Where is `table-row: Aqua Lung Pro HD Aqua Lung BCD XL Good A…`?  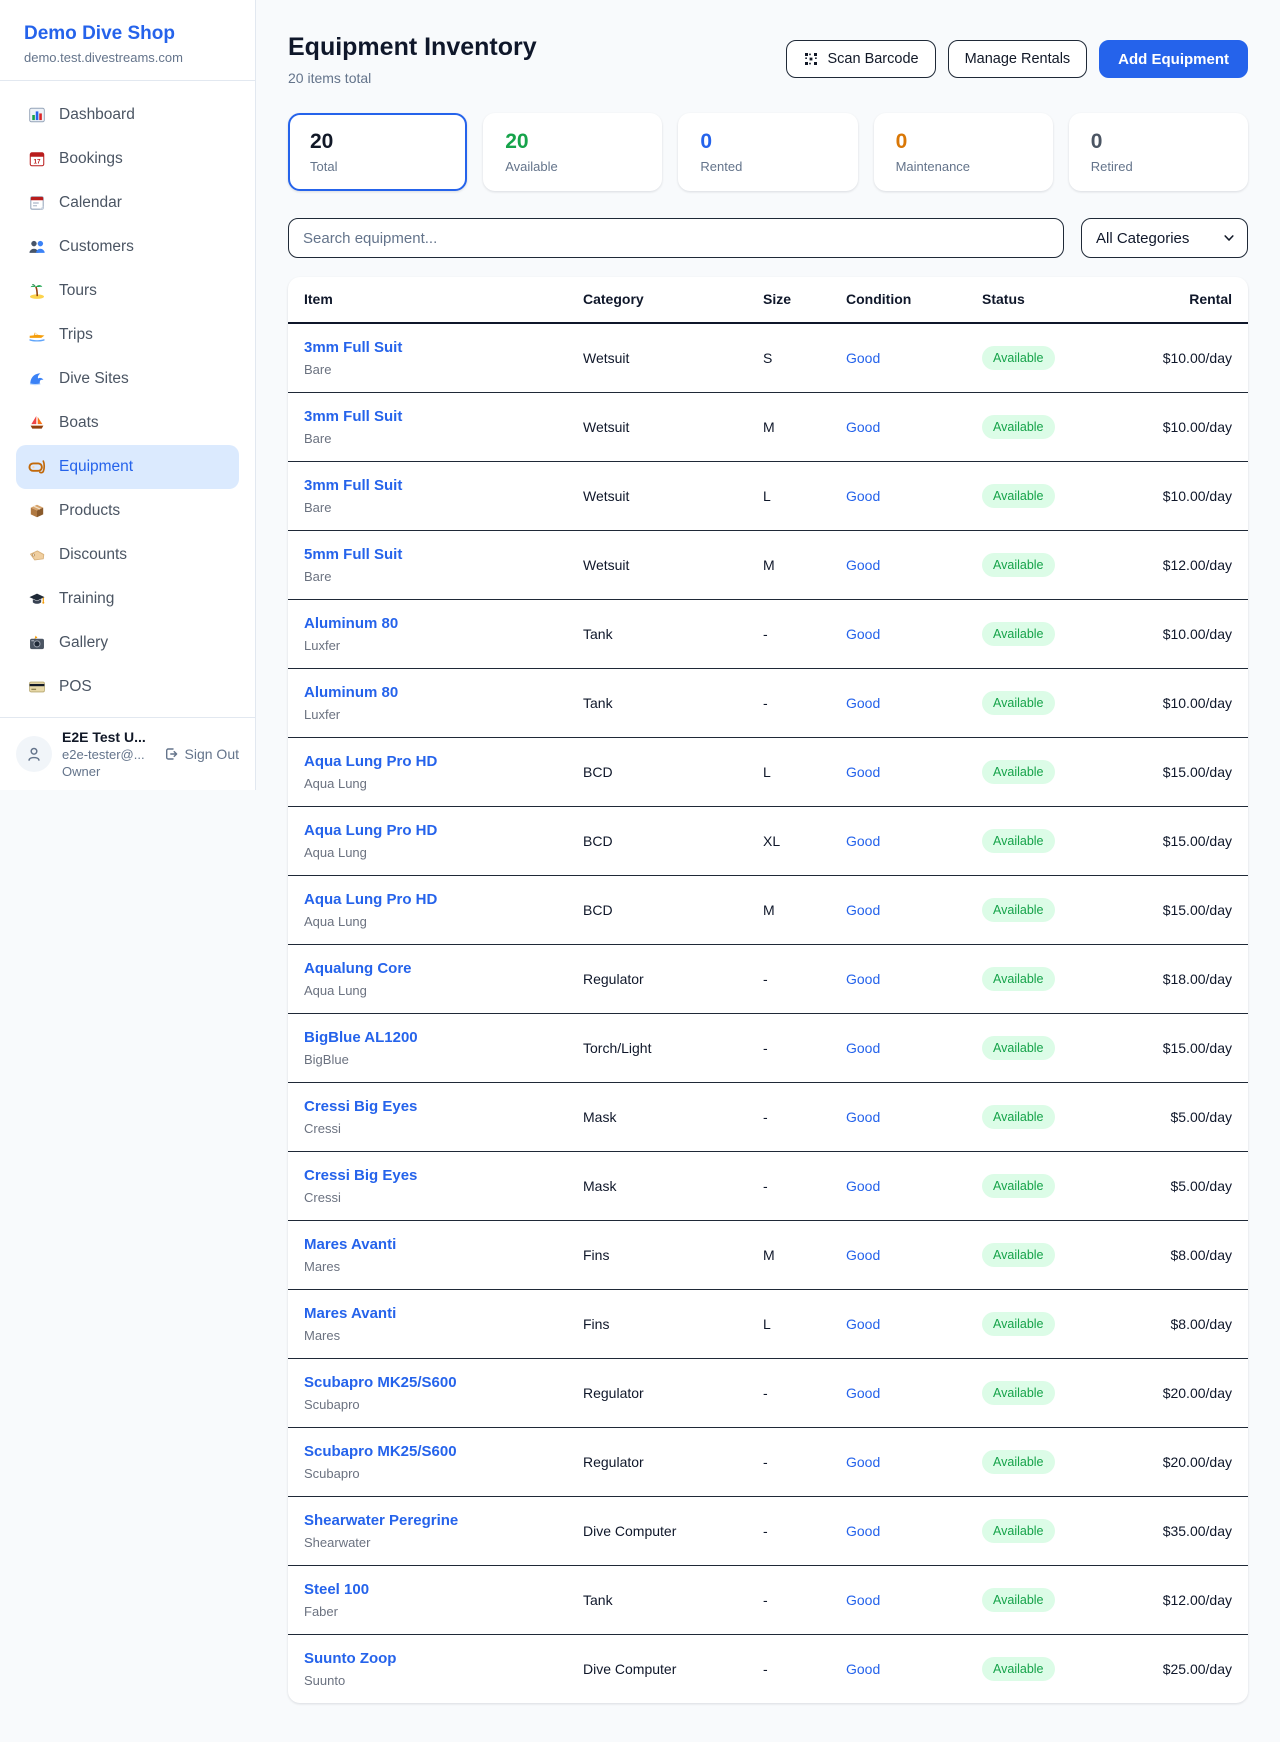 table-row: Aqua Lung Pro HD Aqua Lung BCD XL Good A… is located at coordinates (768, 841).